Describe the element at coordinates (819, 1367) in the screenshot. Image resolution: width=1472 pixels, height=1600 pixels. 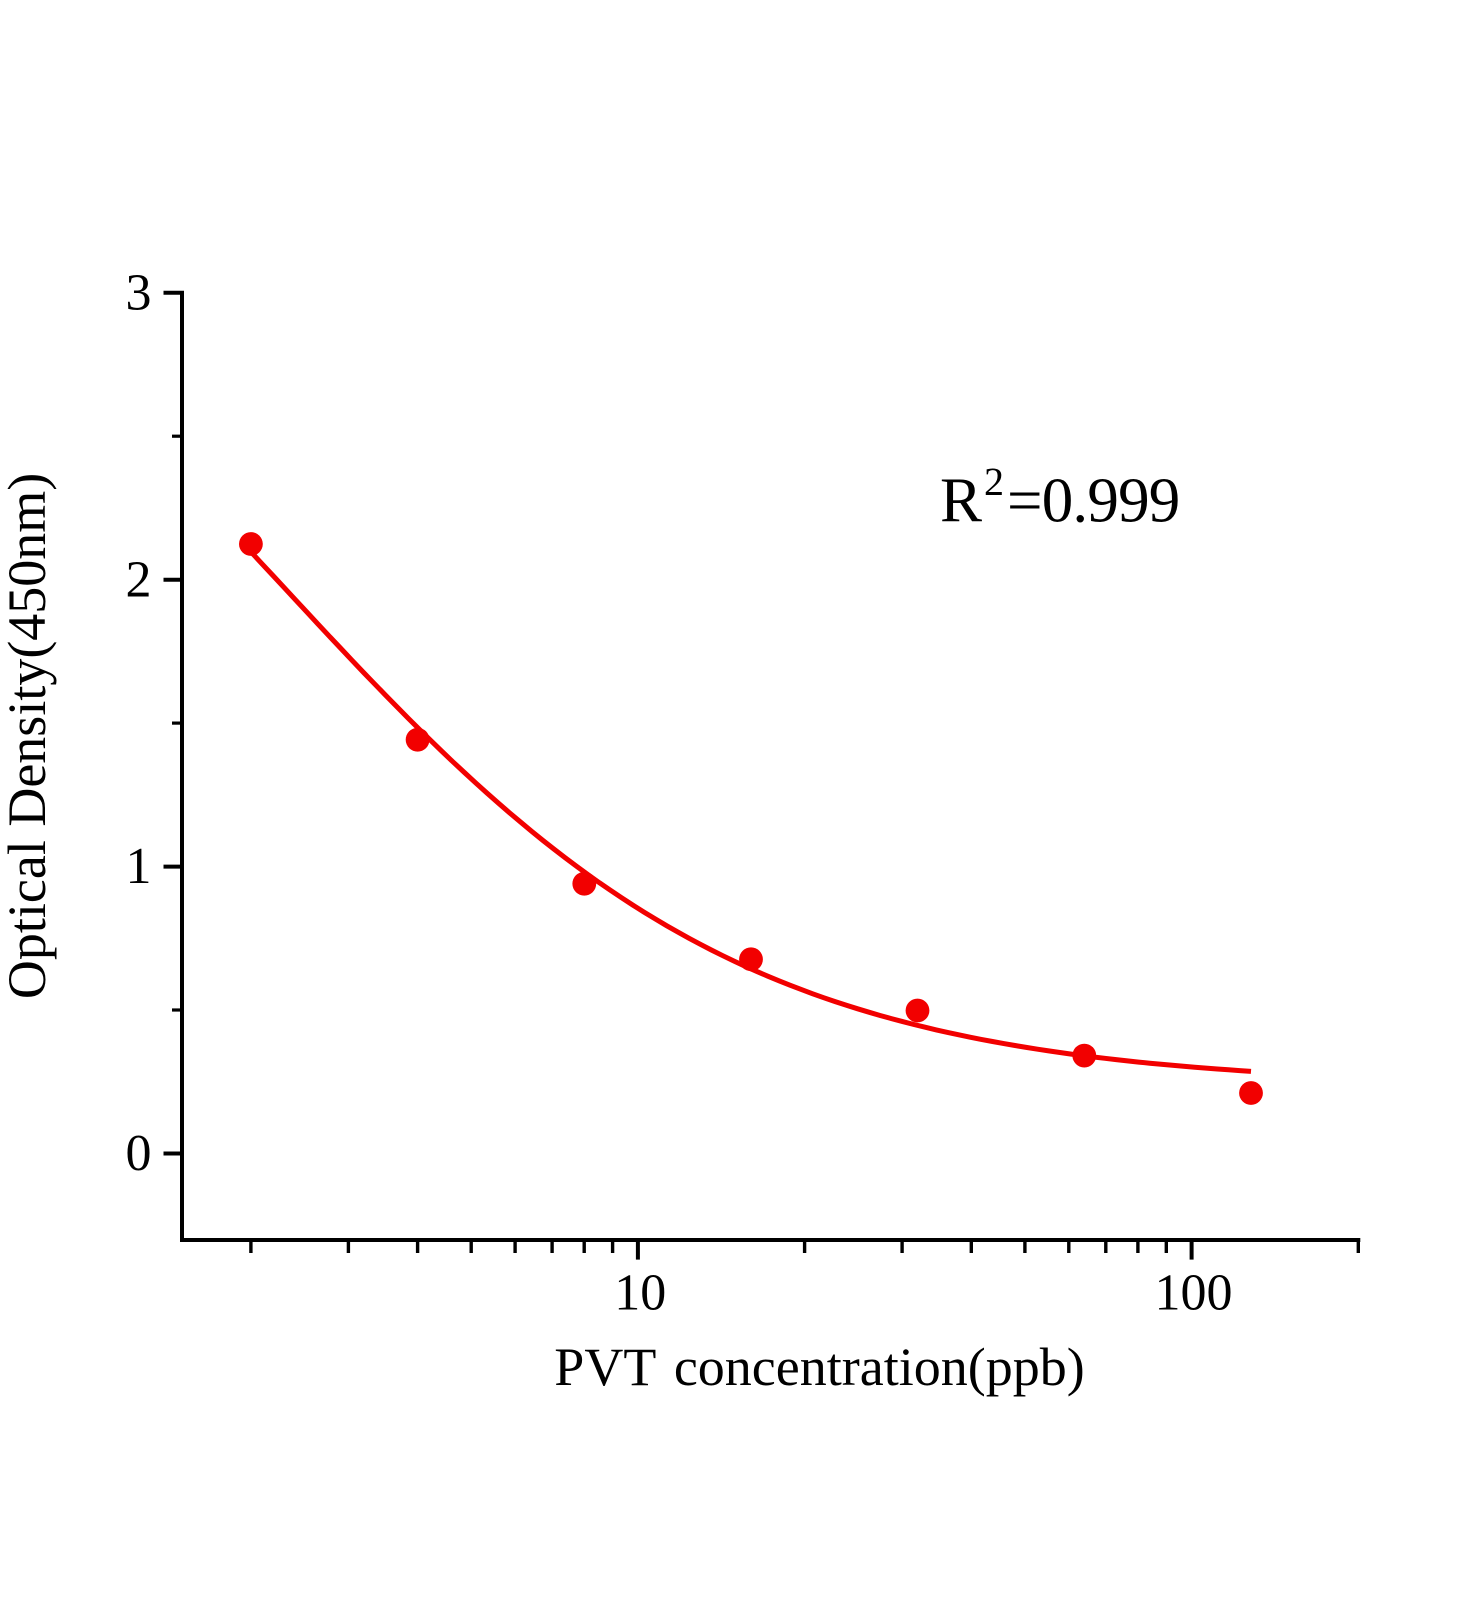
I see `svg-text: PVT concentration(ppb)` at that location.